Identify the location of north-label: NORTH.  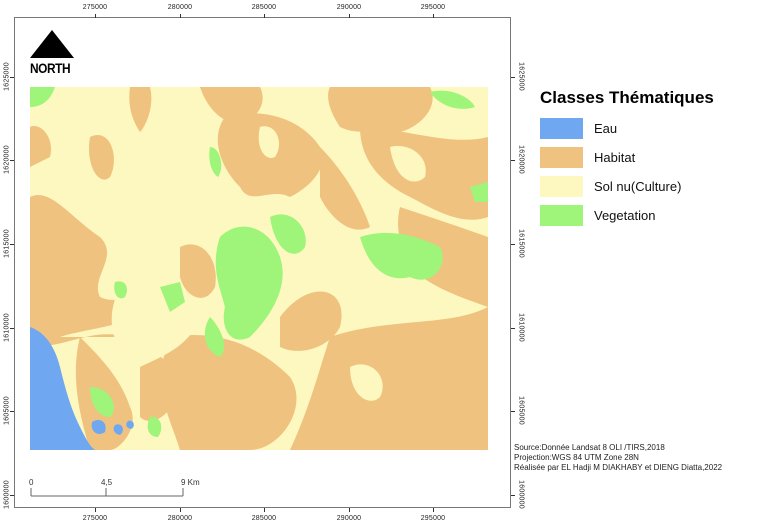
(50, 68).